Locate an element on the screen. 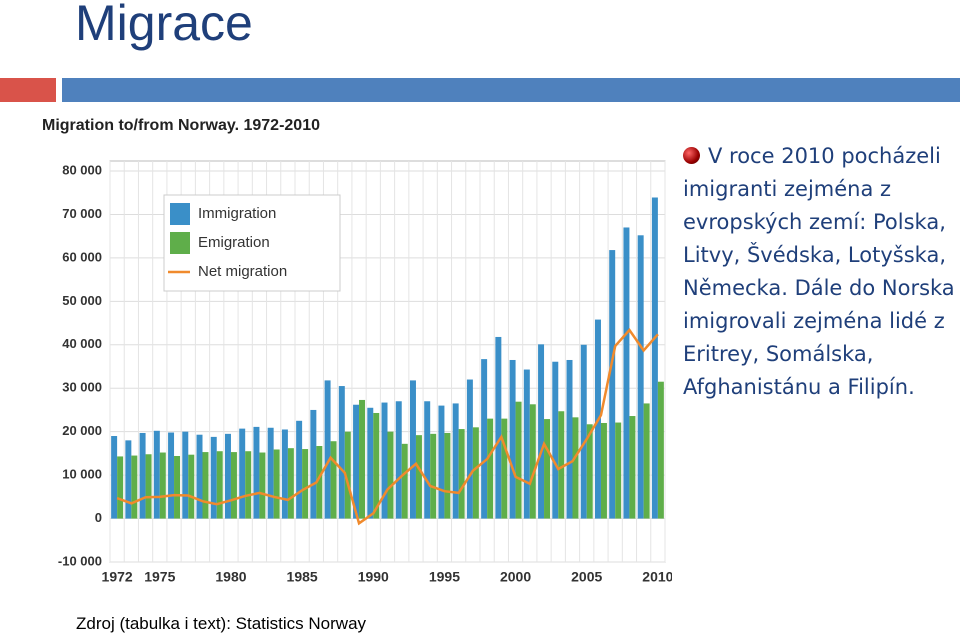 The width and height of the screenshot is (960, 638). legend-label: Emigration is located at coordinates (234, 242).